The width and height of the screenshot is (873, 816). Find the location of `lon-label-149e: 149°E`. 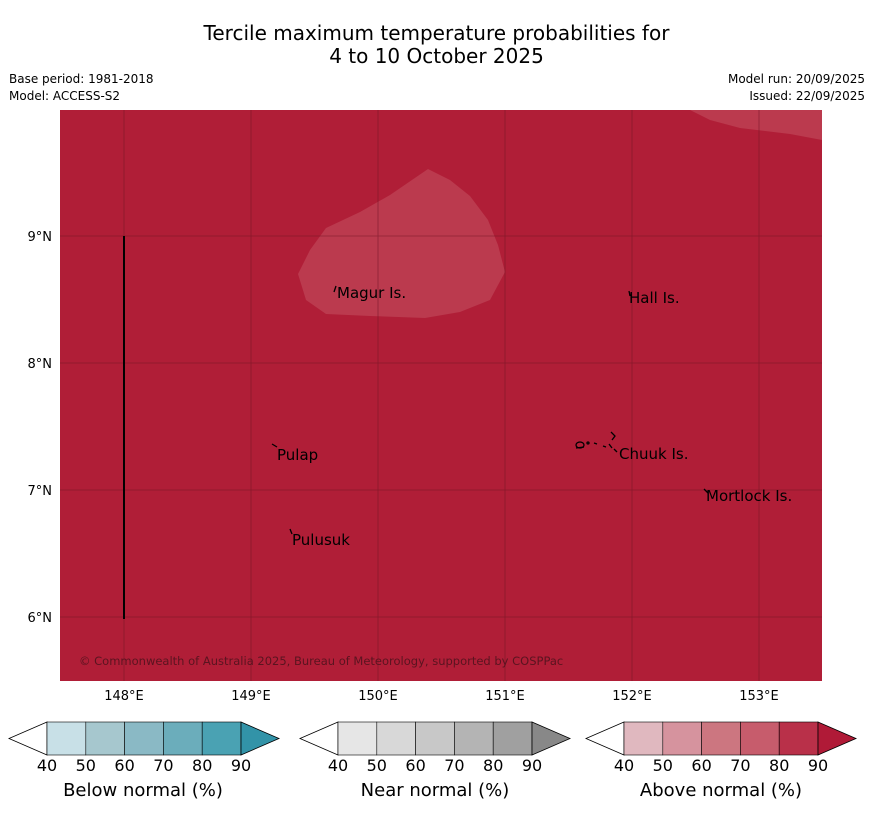

lon-label-149e: 149°E is located at coordinates (251, 696).